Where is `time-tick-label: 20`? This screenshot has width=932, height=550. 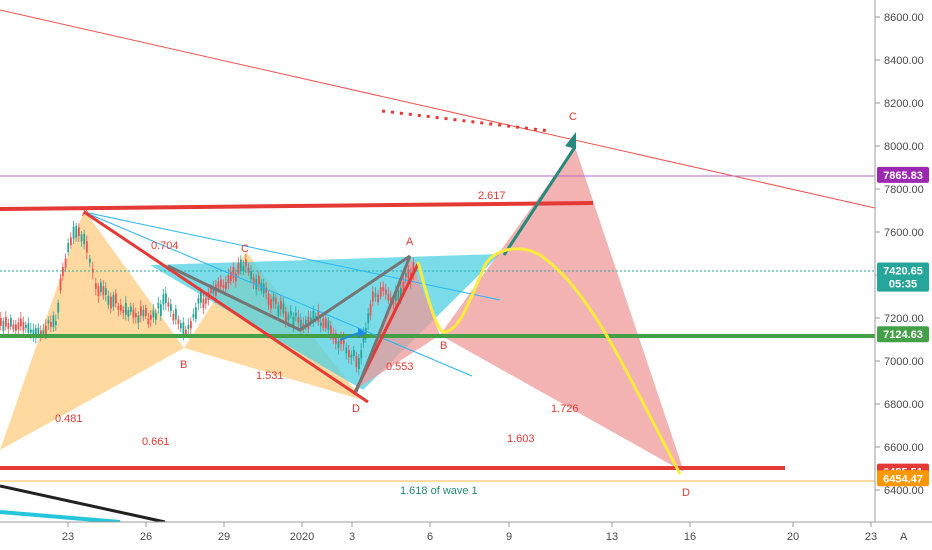 time-tick-label: 20 is located at coordinates (793, 537).